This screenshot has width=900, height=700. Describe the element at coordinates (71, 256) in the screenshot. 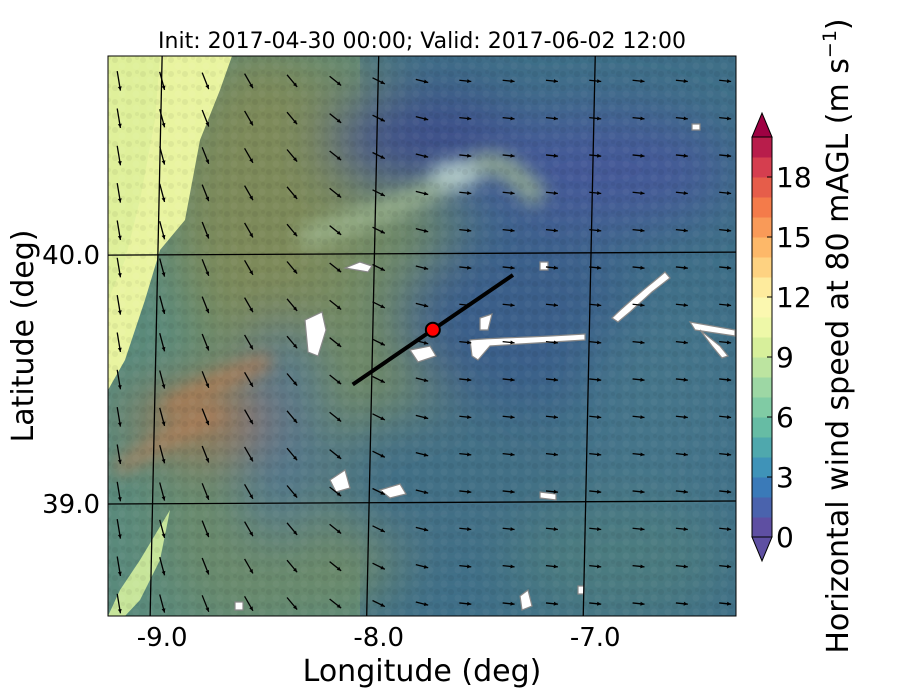

I see `y-tick-label: 40.0` at that location.